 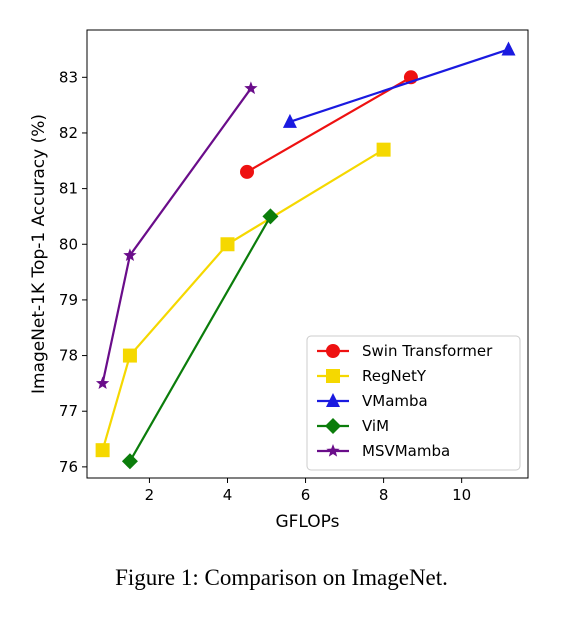 I want to click on legend-marker-vim, so click(x=333, y=426).